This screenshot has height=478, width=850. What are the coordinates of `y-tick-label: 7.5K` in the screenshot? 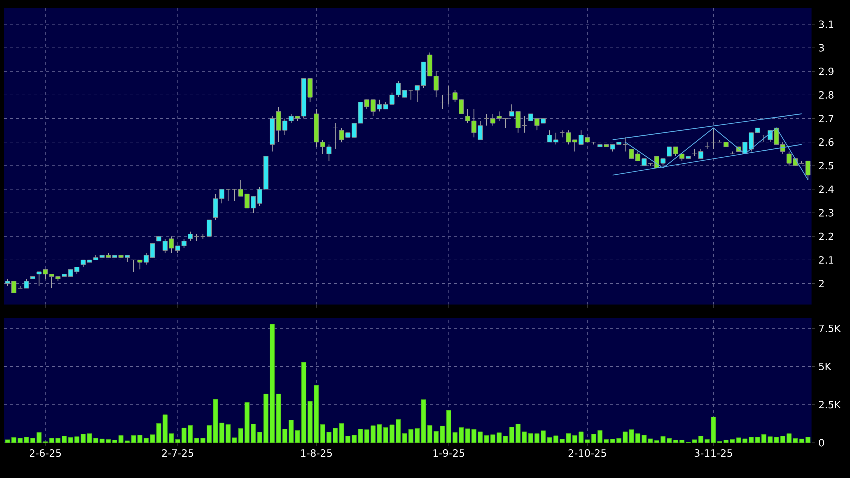 It's located at (830, 328).